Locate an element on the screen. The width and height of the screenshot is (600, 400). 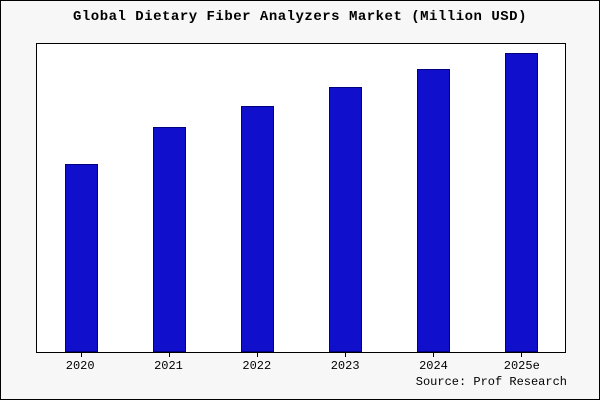
bar-slot-2023 is located at coordinates (345, 200).